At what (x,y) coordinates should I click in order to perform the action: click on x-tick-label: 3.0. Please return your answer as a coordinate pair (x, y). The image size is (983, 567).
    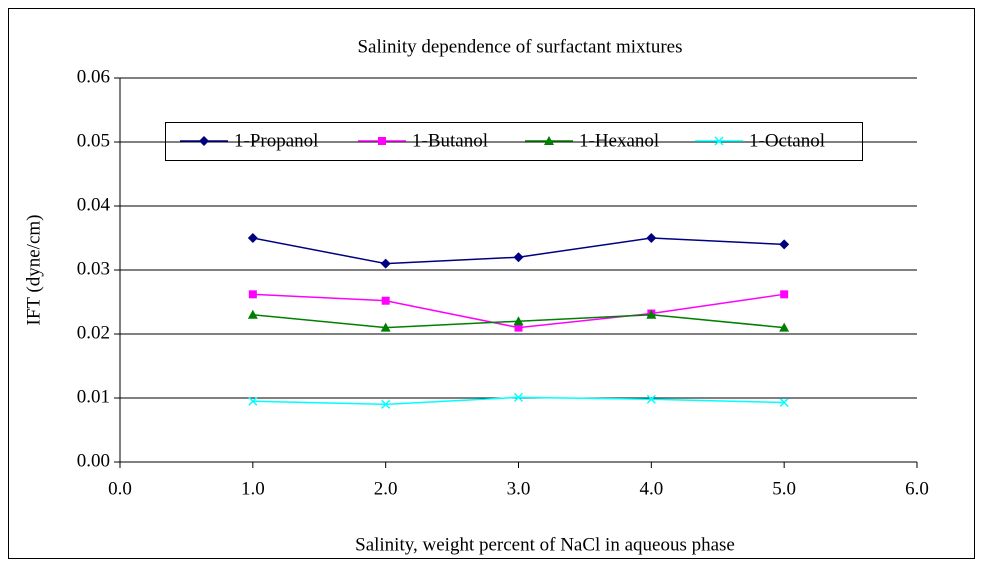
    Looking at the image, I should click on (519, 488).